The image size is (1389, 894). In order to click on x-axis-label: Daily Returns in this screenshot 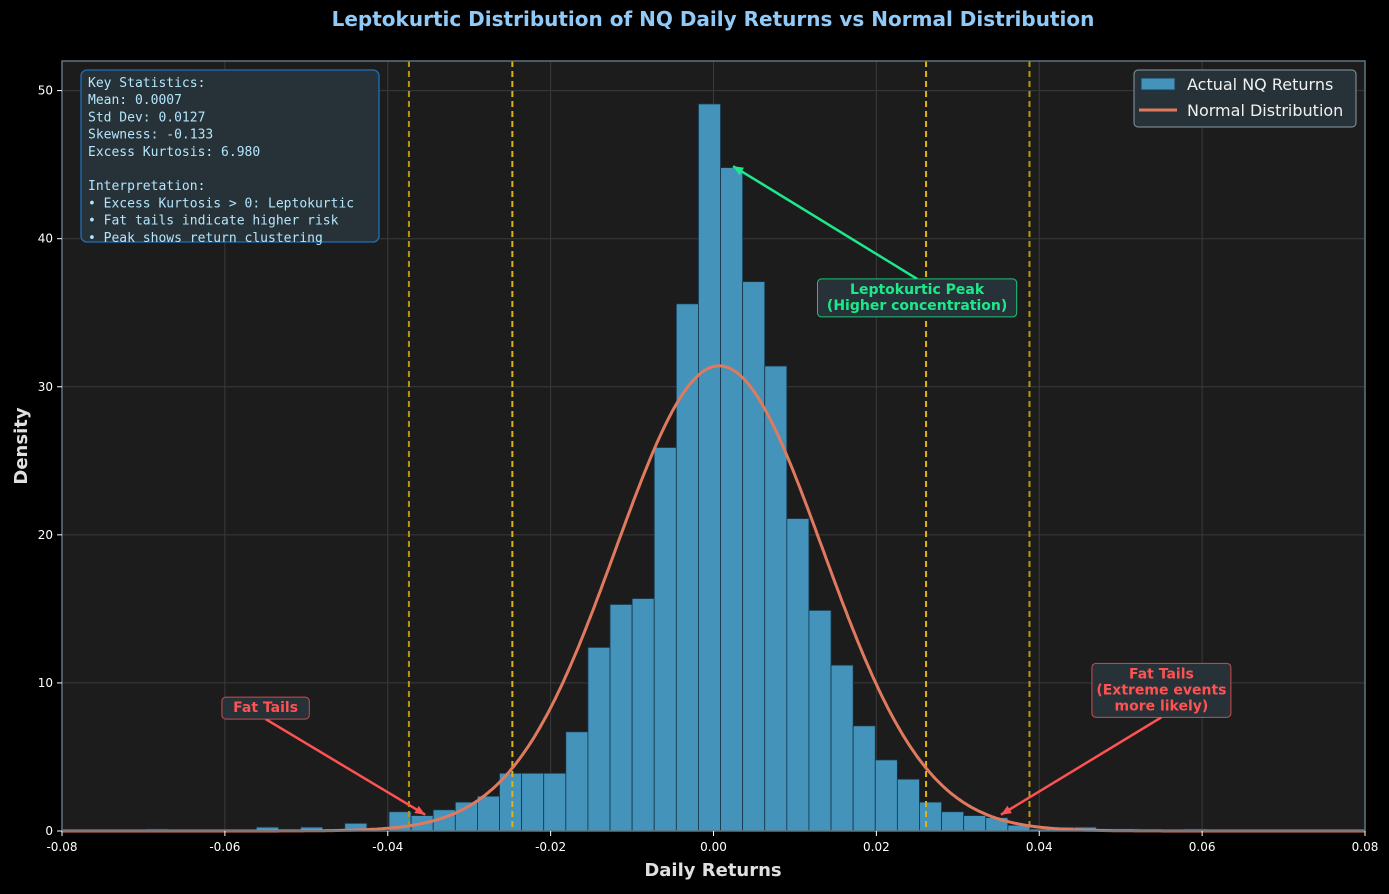, I will do `click(712, 870)`.